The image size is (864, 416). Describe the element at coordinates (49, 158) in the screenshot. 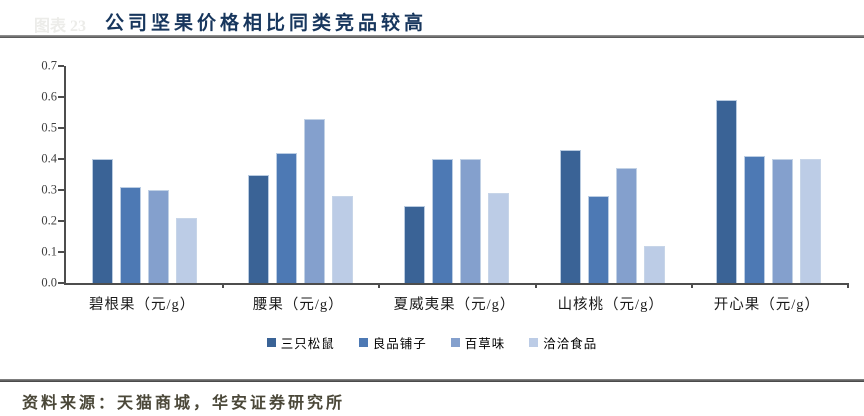

I see `ytick-label: 0.4` at that location.